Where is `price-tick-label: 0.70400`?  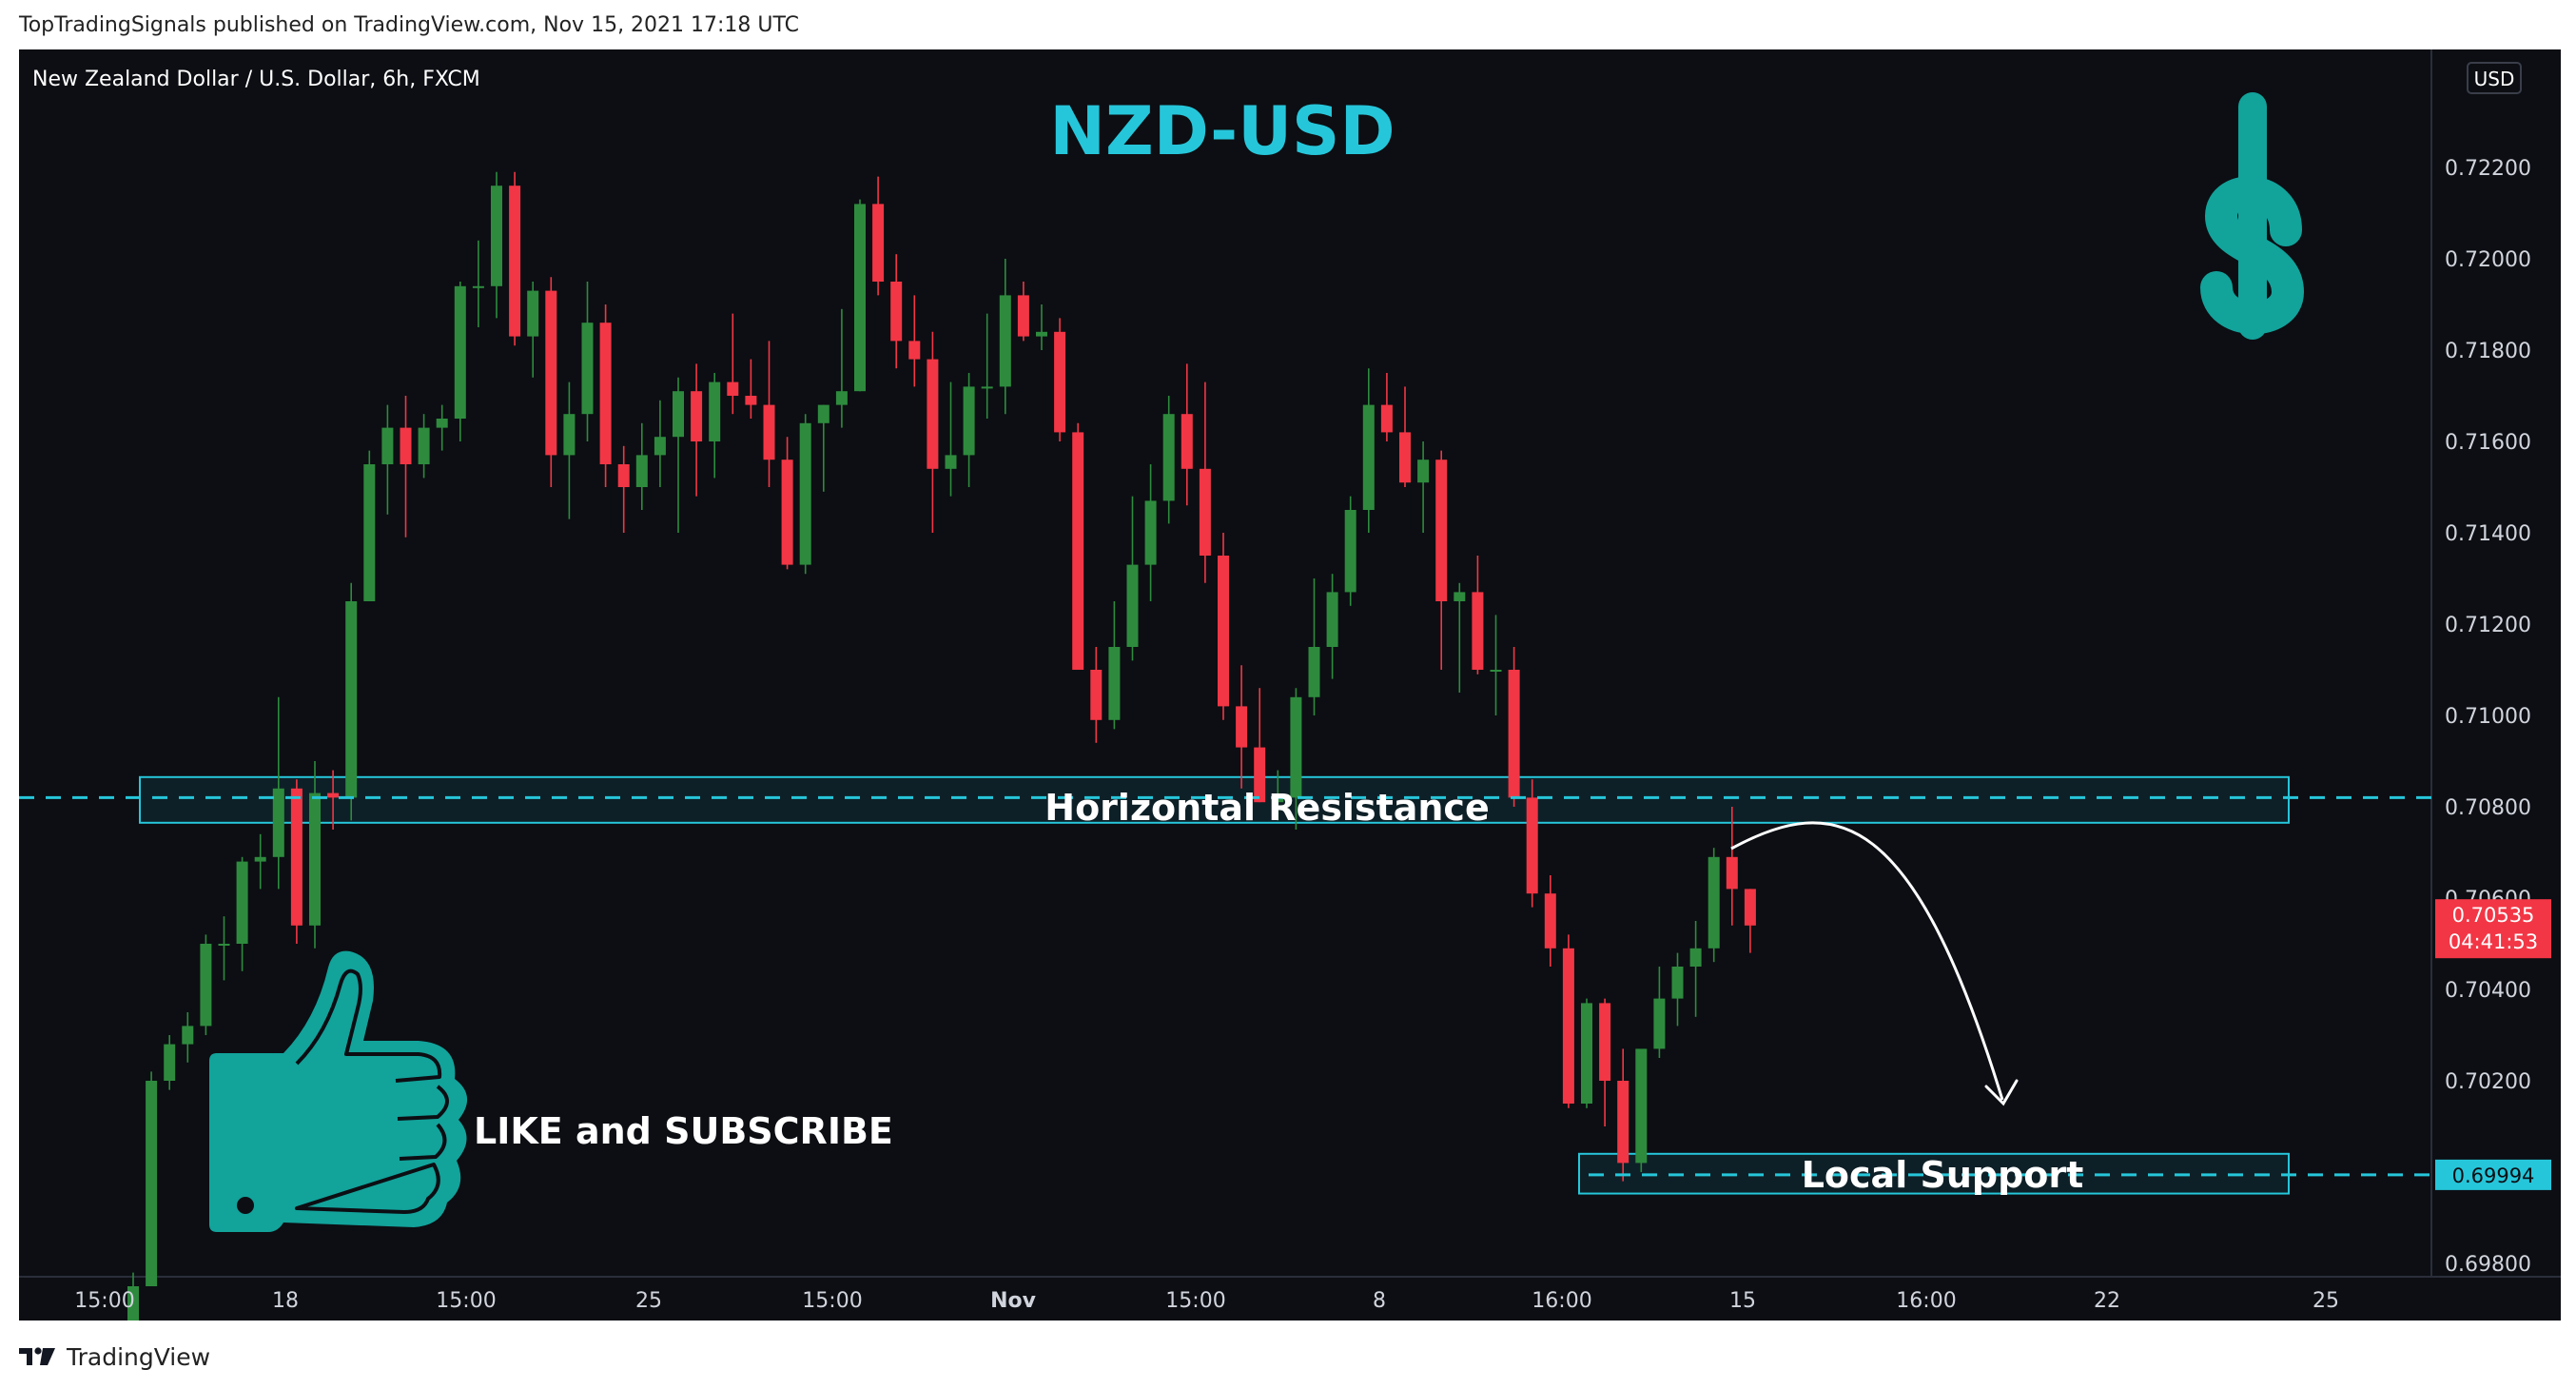
price-tick-label: 0.70400 is located at coordinates (2488, 991).